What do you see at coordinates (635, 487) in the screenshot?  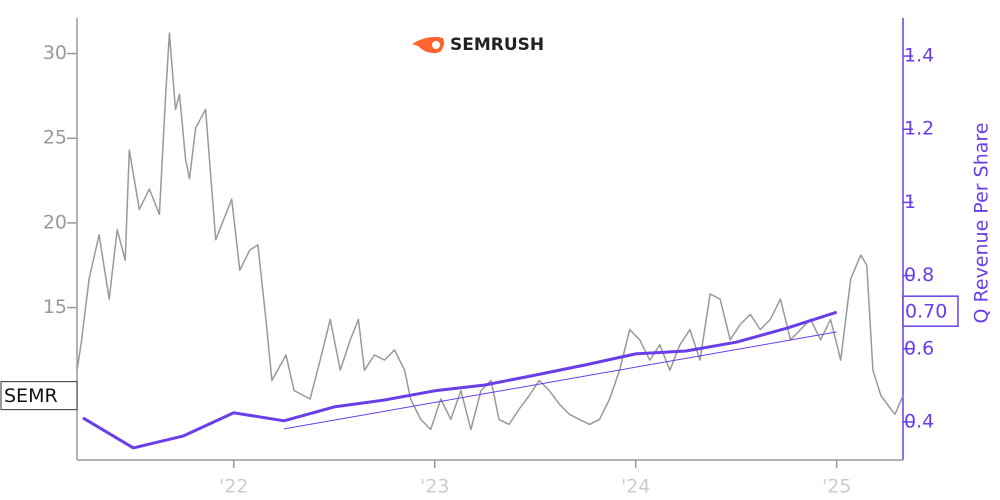 I see `x-tick-label: '24` at bounding box center [635, 487].